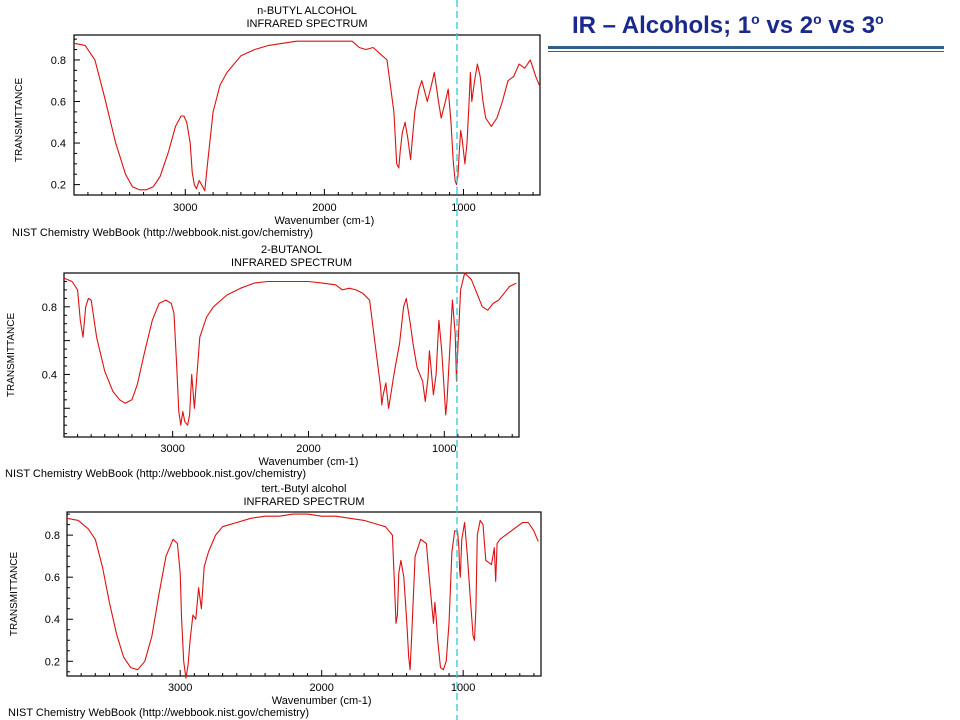  What do you see at coordinates (291, 250) in the screenshot?
I see `chart-title: 2-BUTANOL` at bounding box center [291, 250].